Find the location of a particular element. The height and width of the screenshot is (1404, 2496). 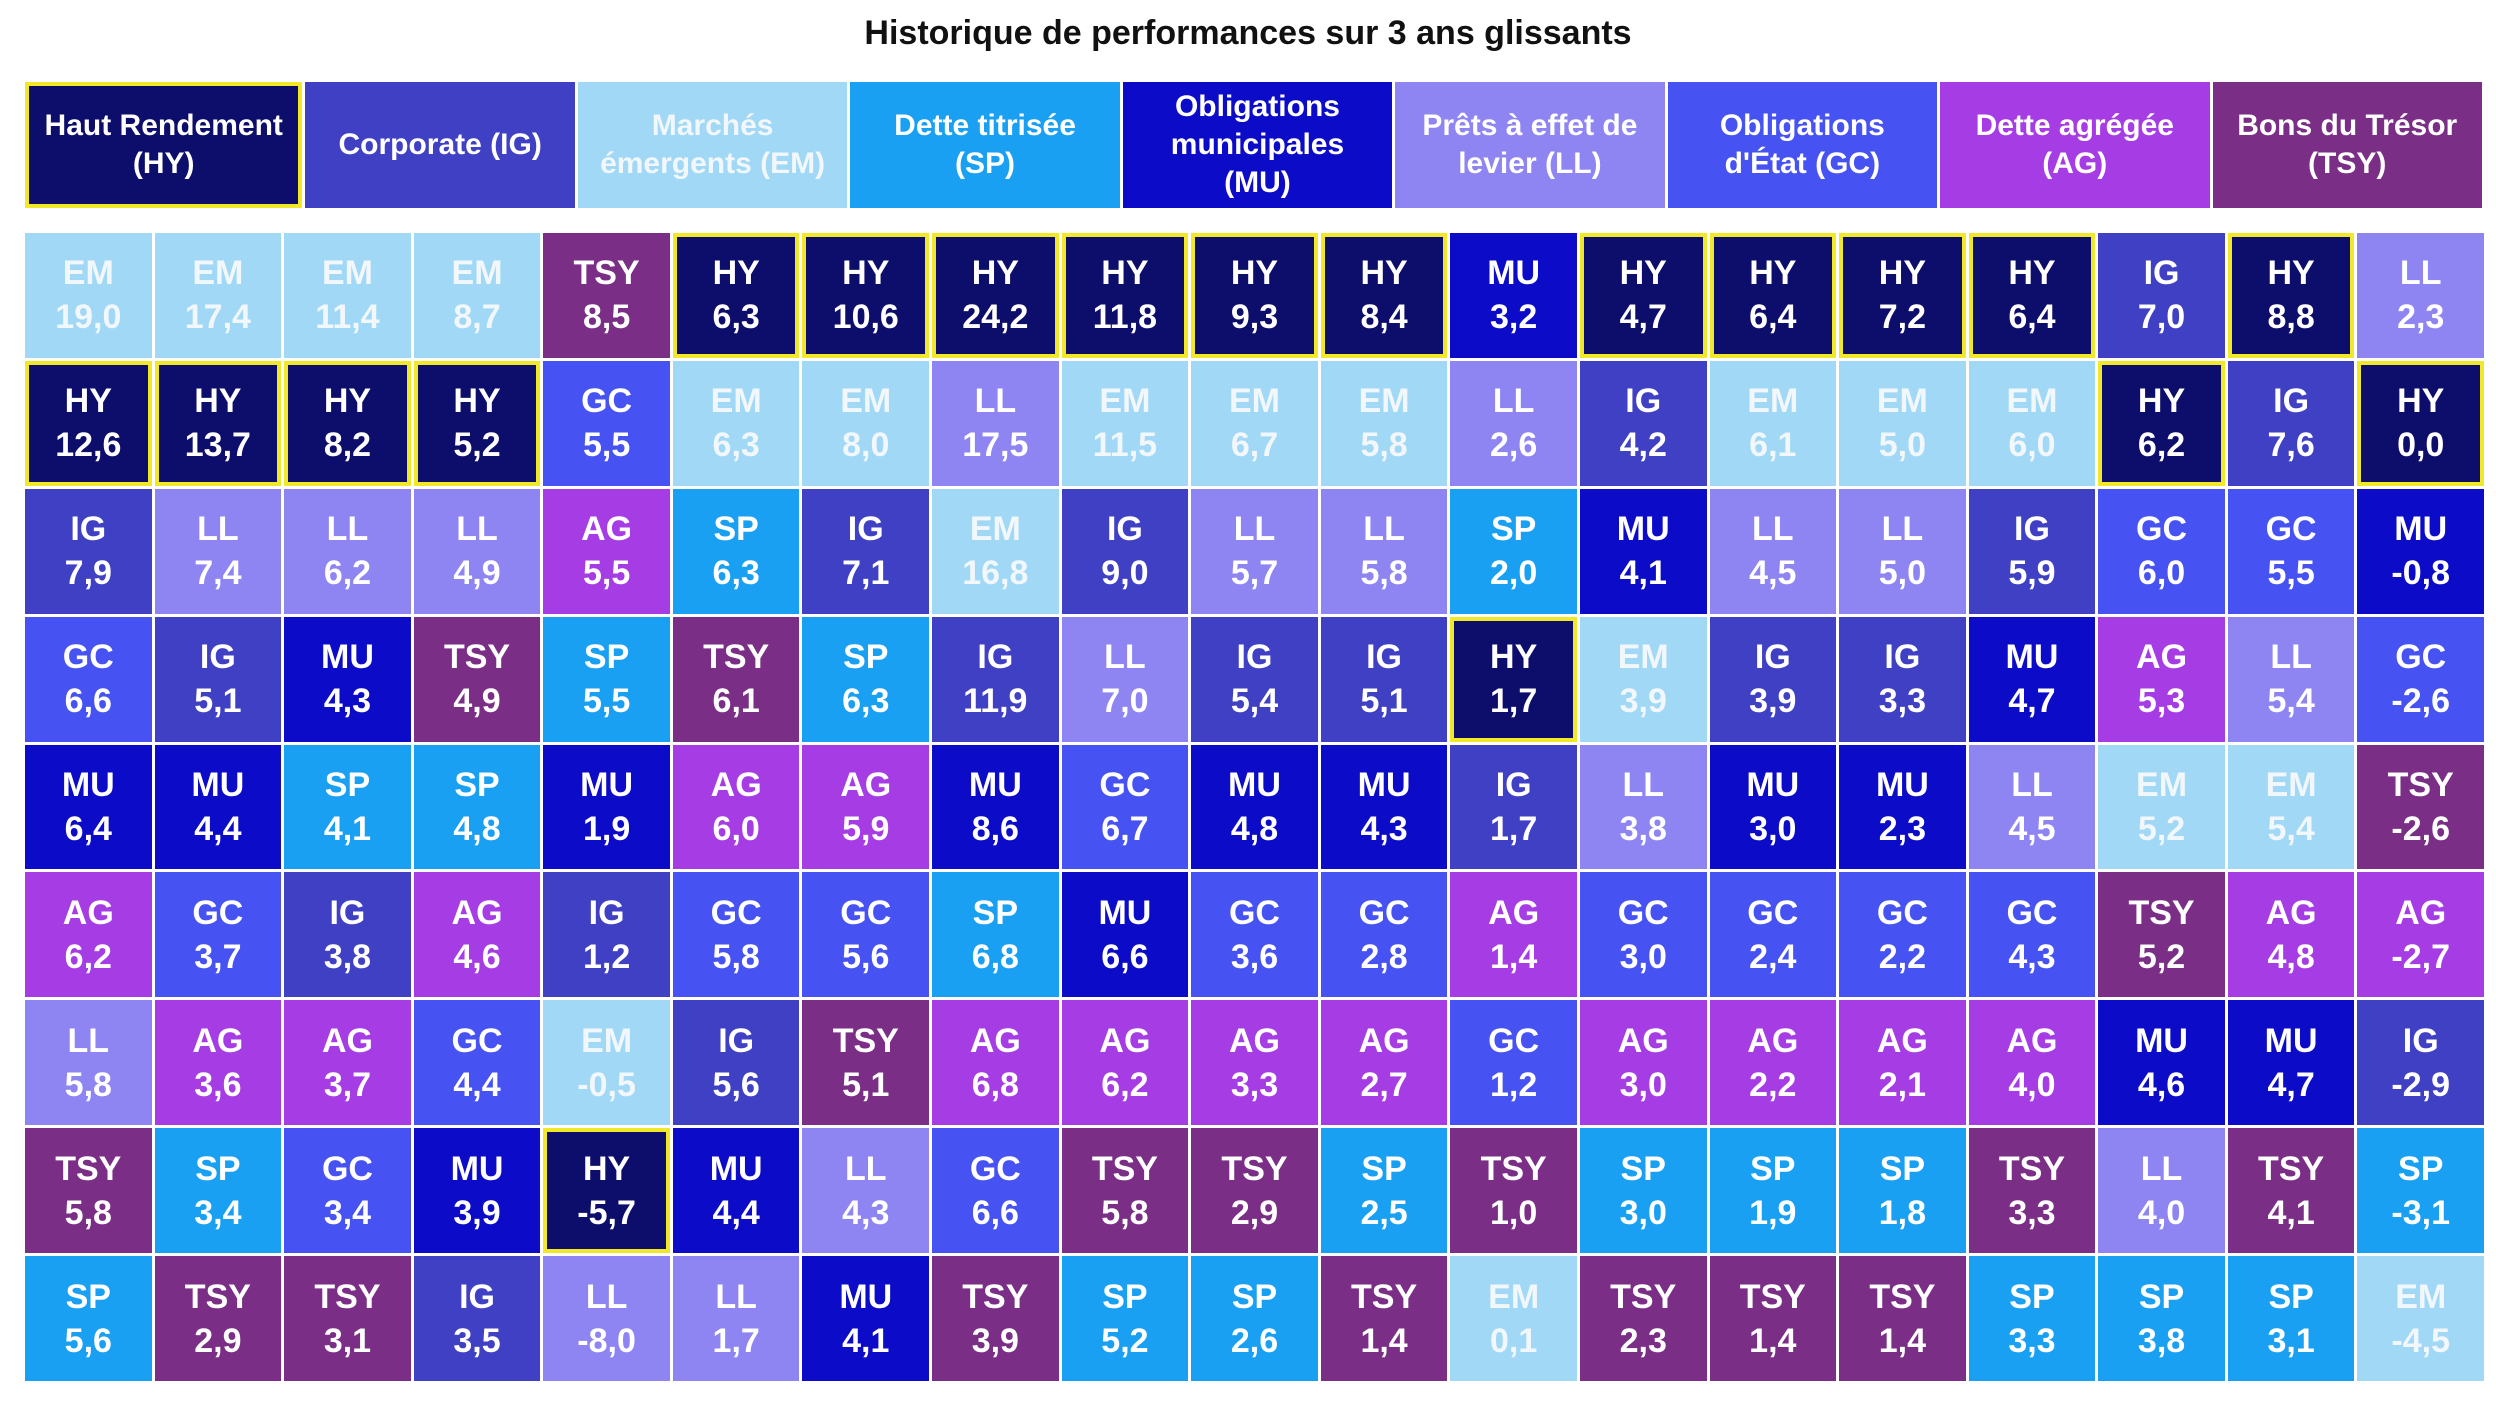

grid-cell: EM 3,9 is located at coordinates (1643, 679).